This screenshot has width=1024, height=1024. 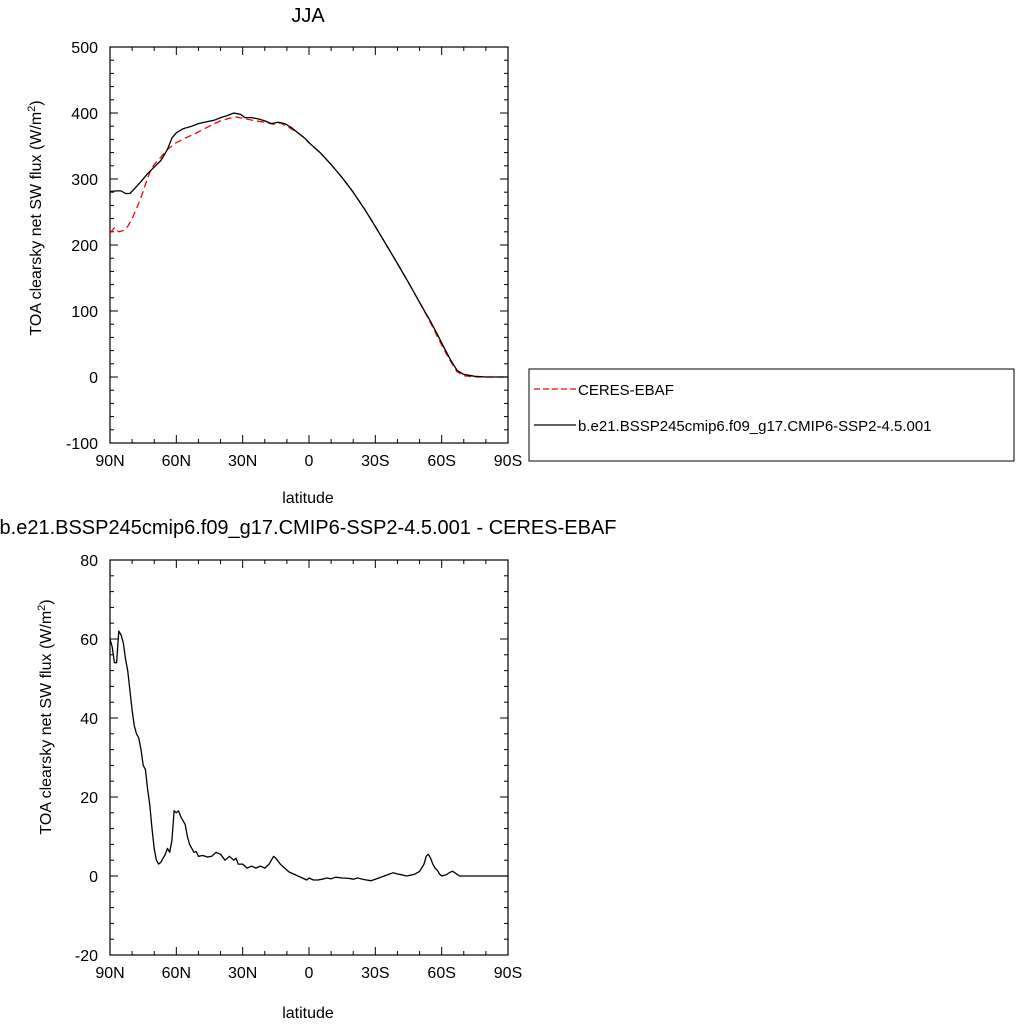 I want to click on top-y-axis-label-close: ), so click(x=36, y=102).